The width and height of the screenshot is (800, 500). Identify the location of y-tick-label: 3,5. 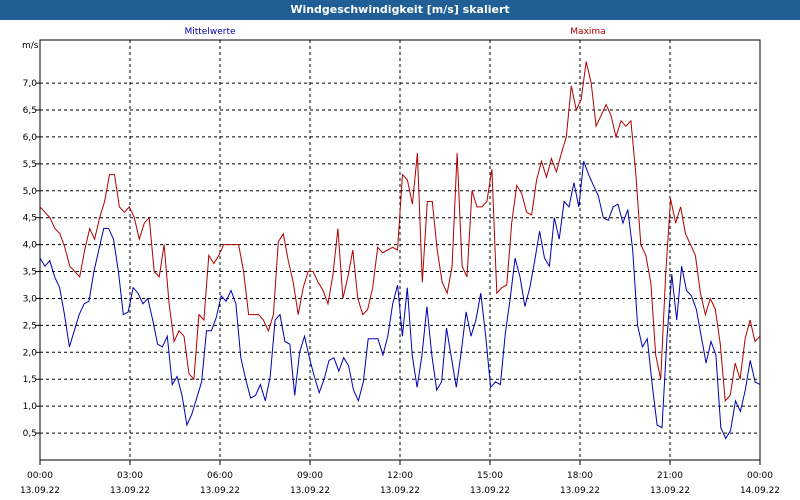
(30, 273).